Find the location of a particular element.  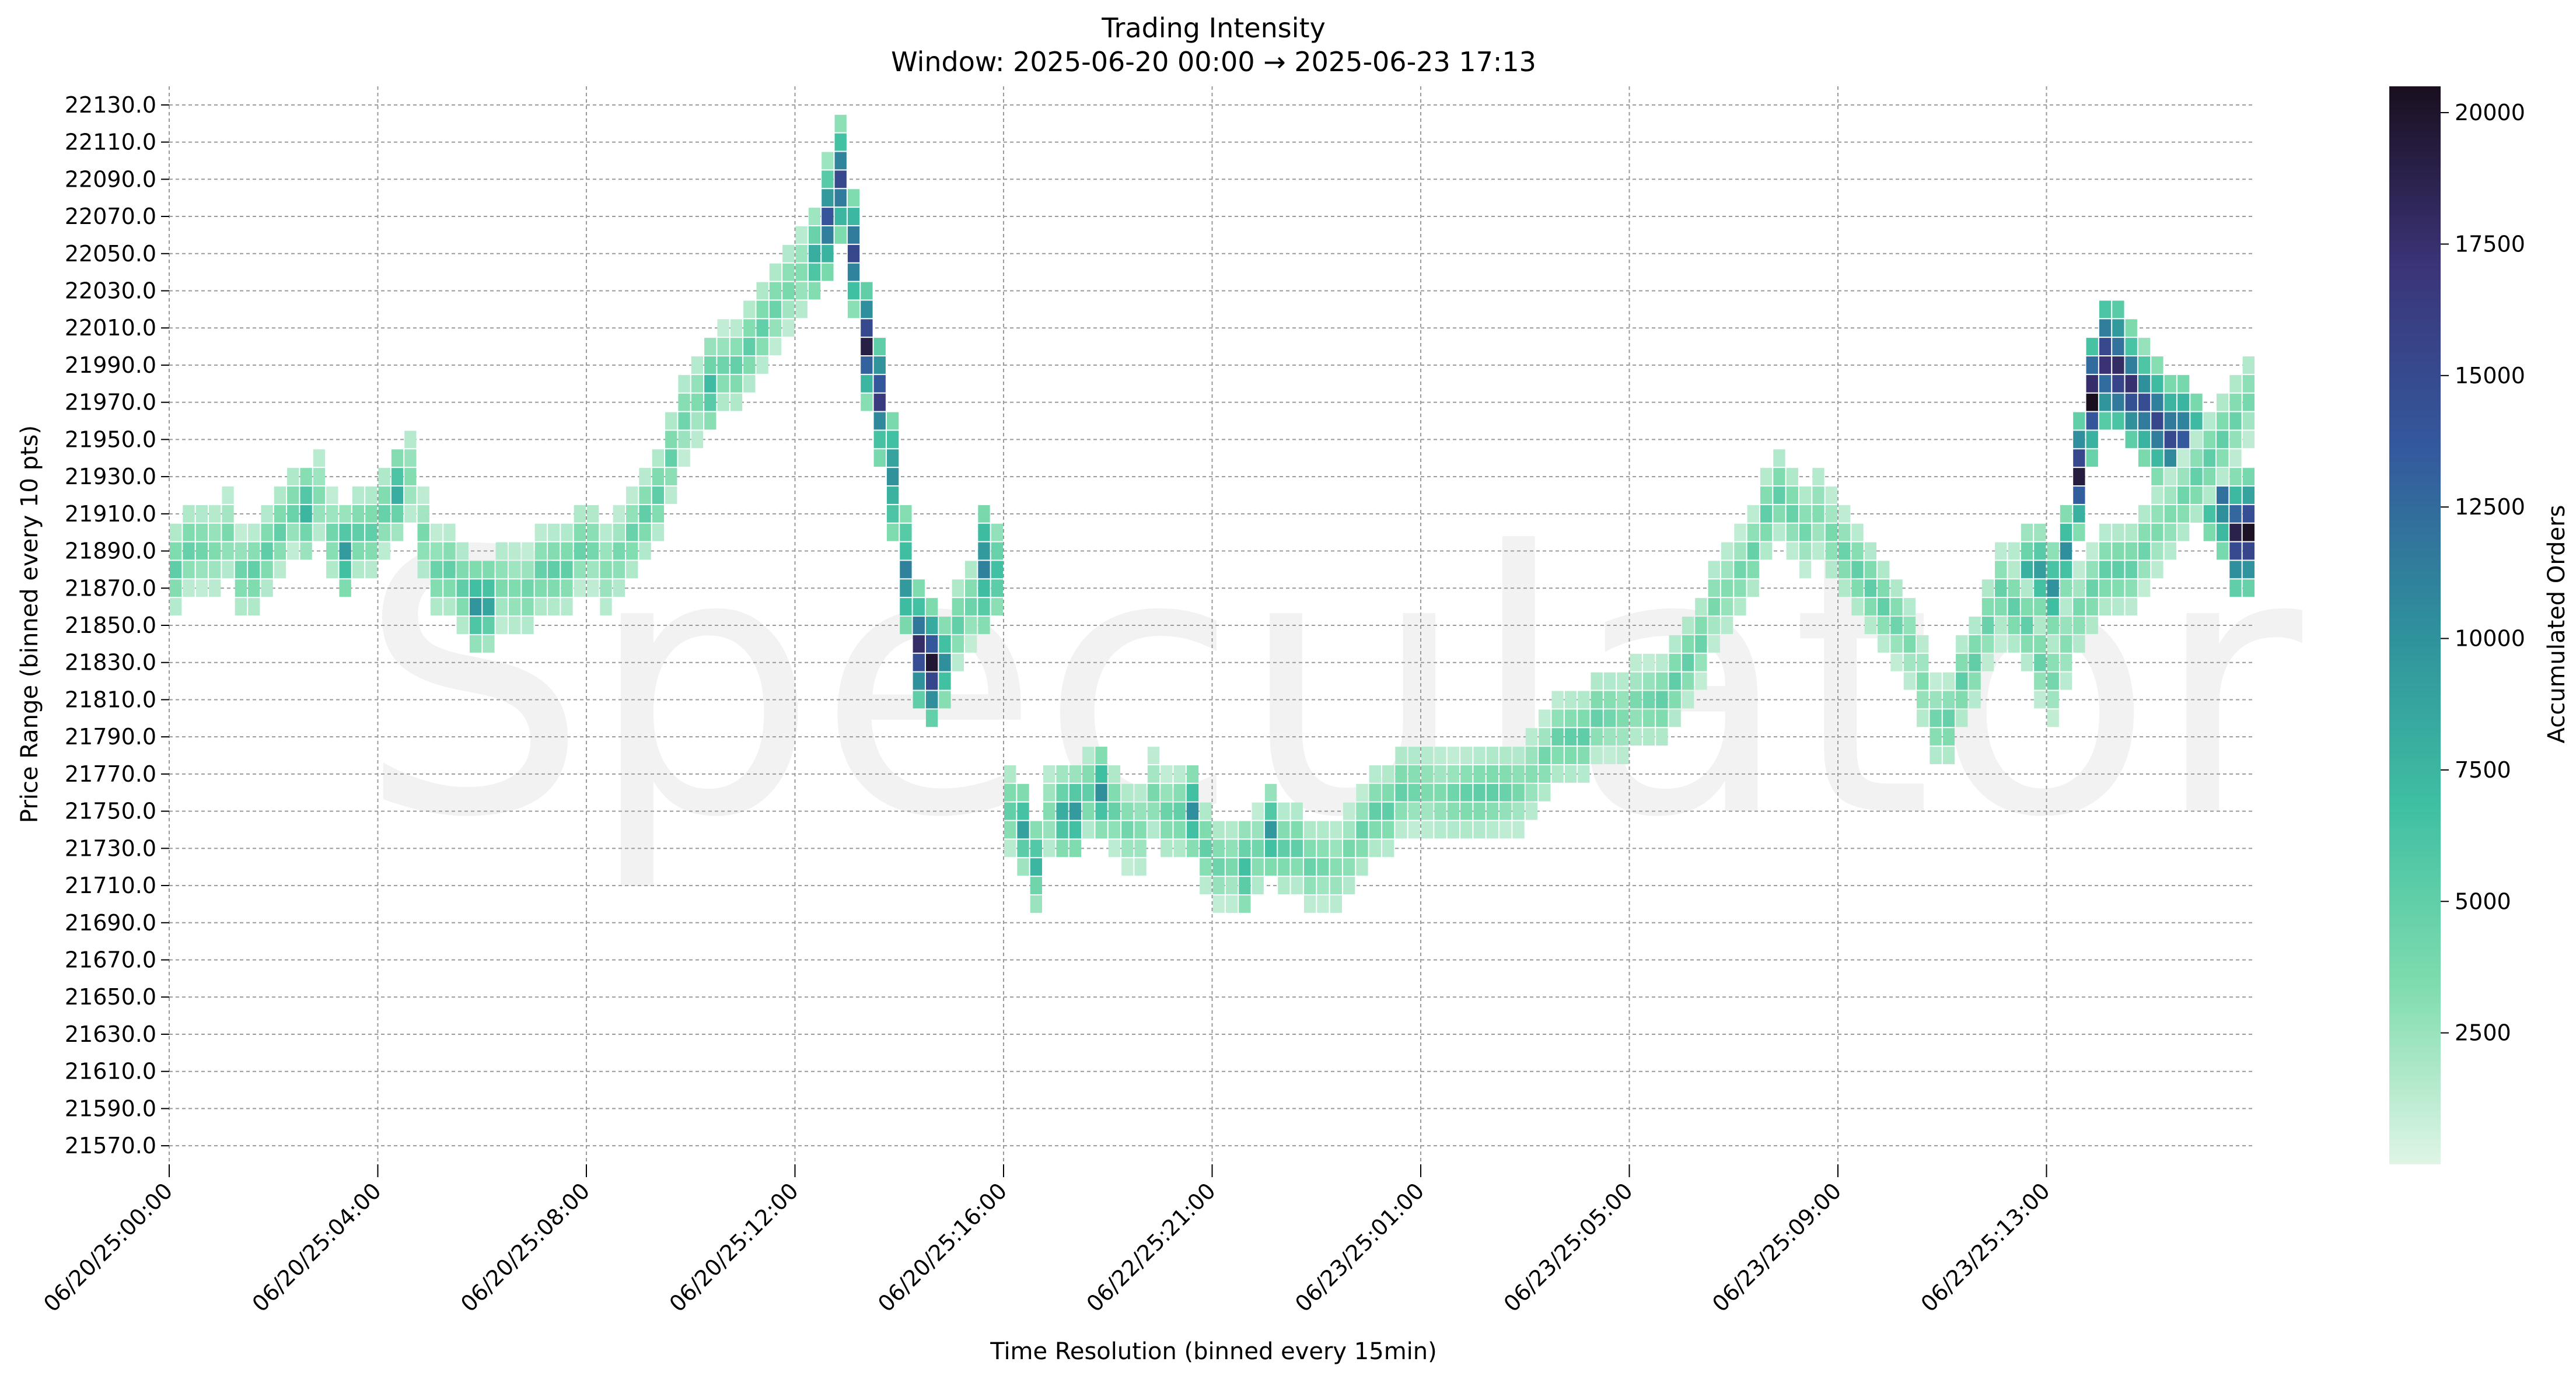

colorbar is located at coordinates (2415, 625).